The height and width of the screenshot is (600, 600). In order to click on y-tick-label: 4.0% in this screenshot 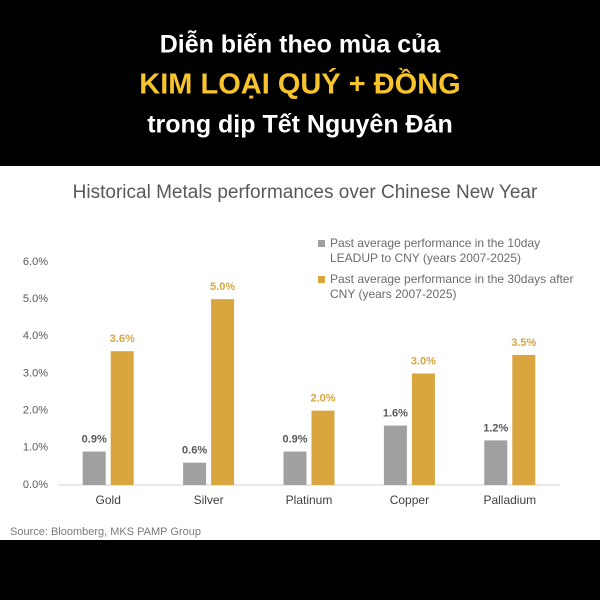, I will do `click(35, 336)`.